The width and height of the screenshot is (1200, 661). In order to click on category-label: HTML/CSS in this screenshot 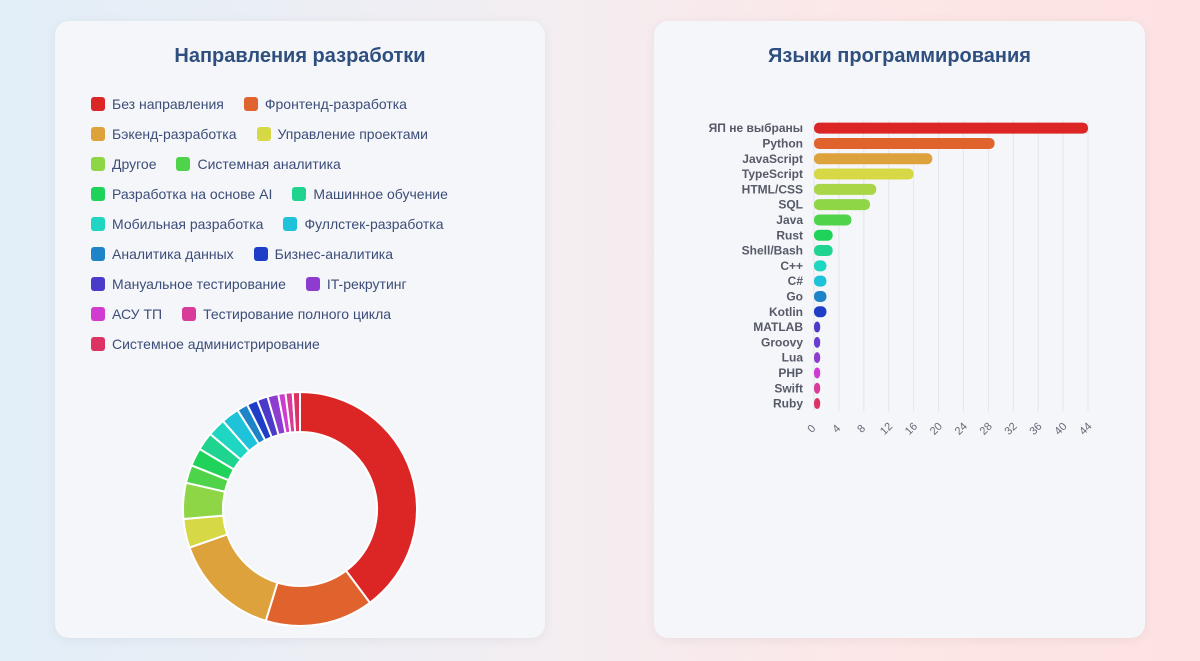, I will do `click(772, 189)`.